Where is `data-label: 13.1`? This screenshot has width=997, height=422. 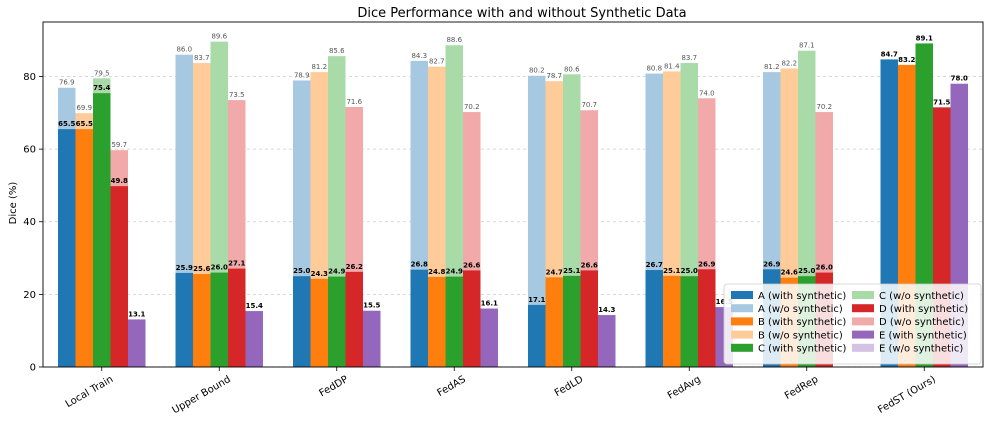
data-label: 13.1 is located at coordinates (136, 314).